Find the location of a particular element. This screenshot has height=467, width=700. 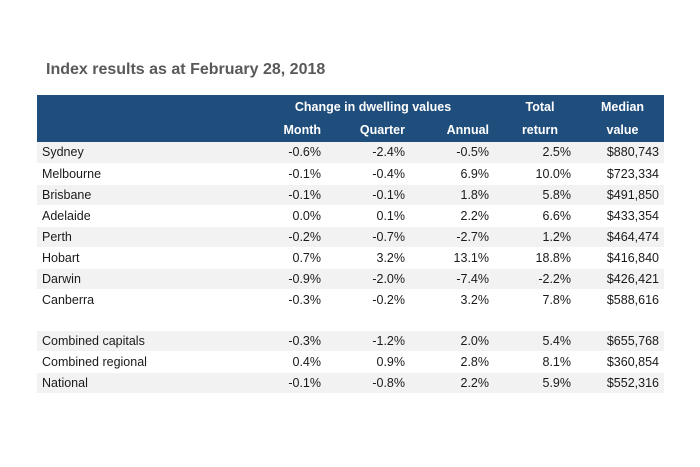

median-value: $464,474 is located at coordinates (622, 236).